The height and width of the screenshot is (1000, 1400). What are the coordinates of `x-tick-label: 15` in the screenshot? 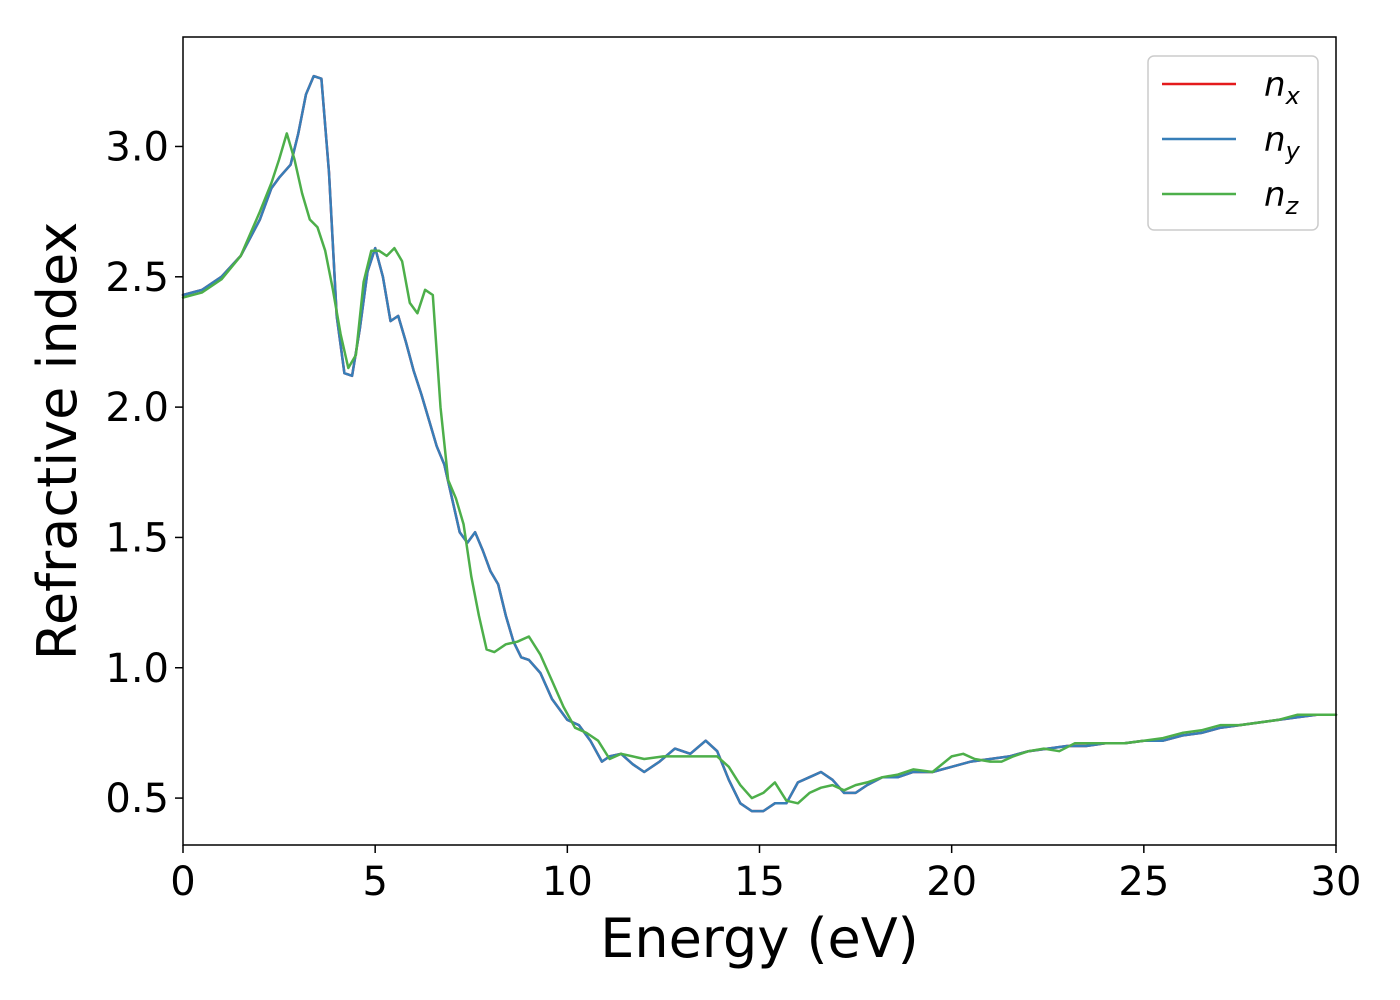 It's located at (759, 882).